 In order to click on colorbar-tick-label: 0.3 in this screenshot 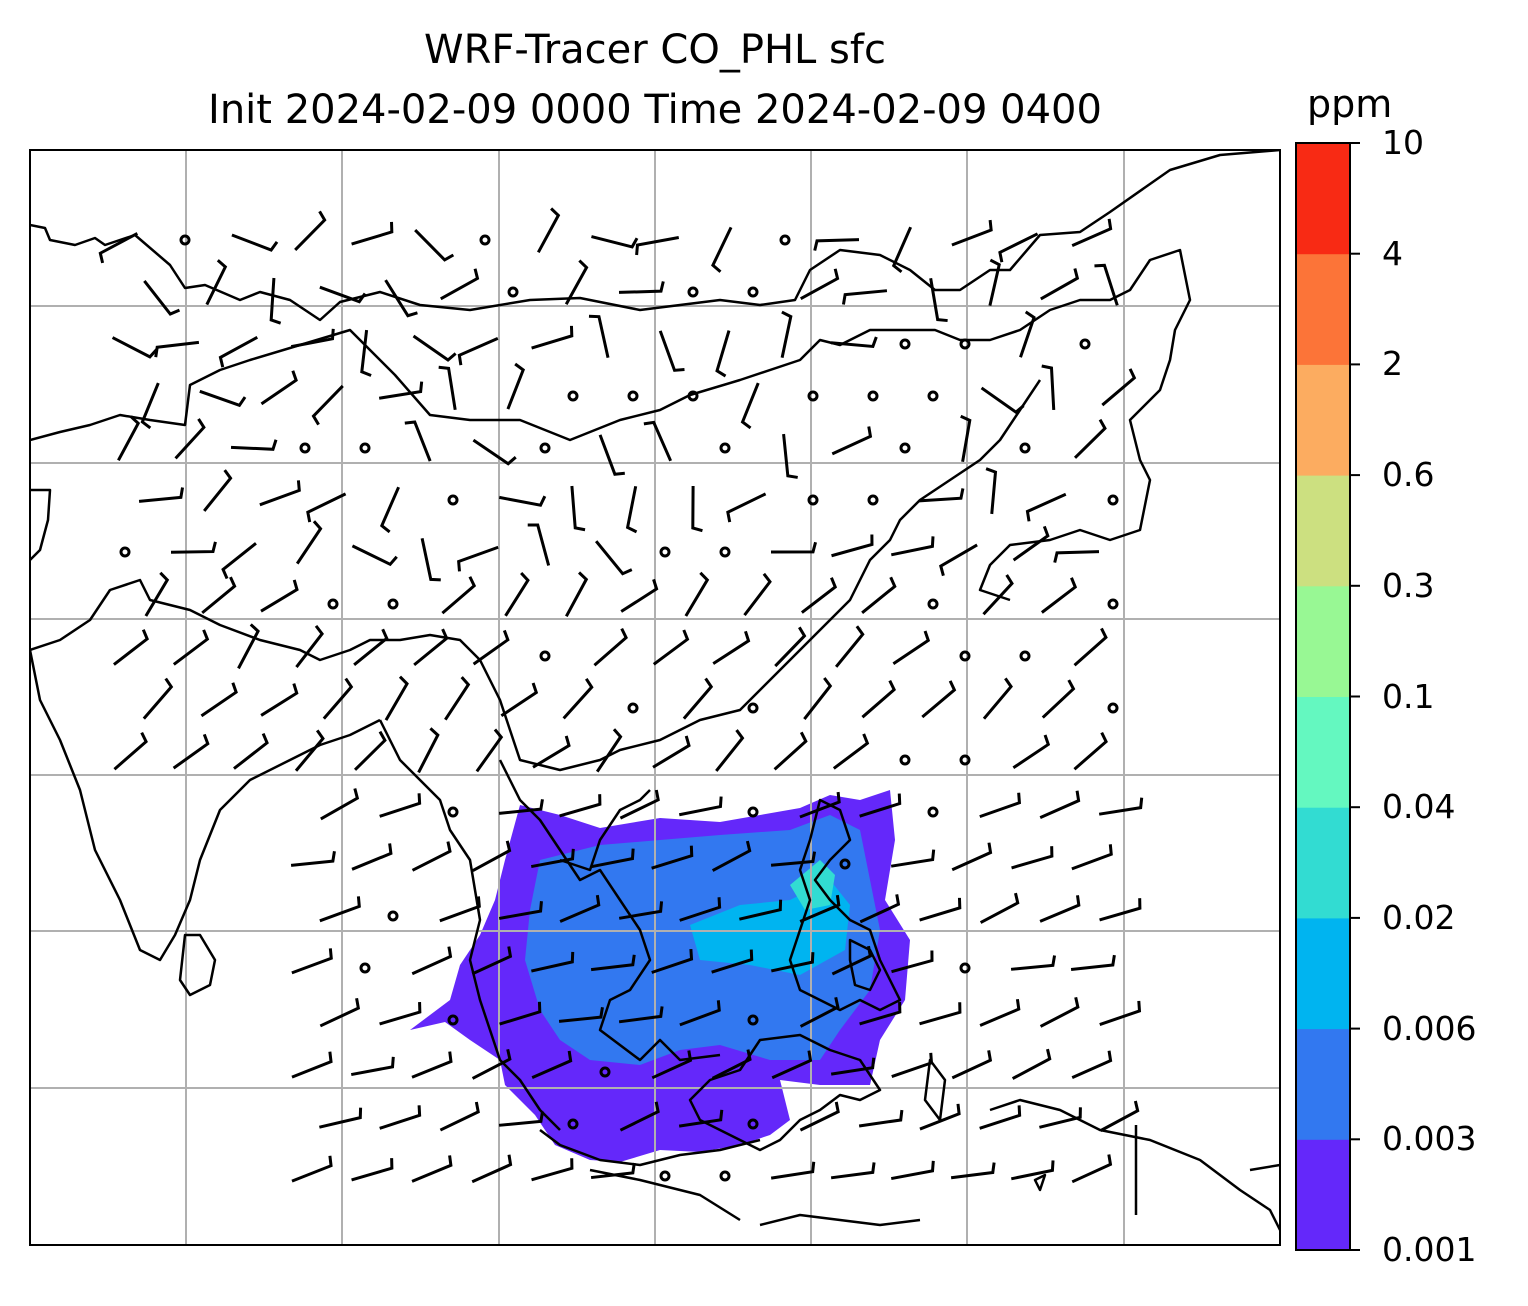, I will do `click(1408, 585)`.